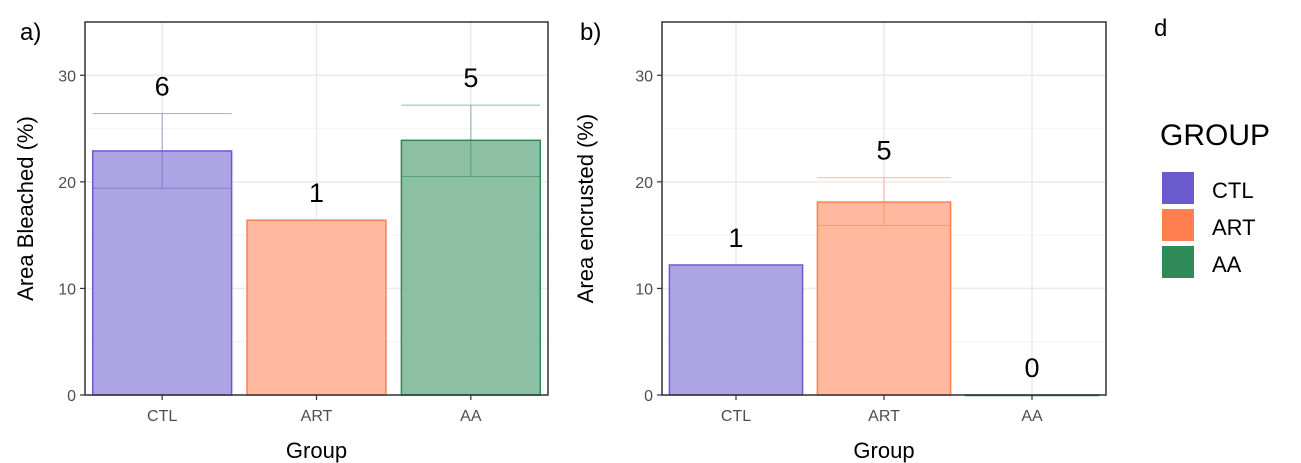 The width and height of the screenshot is (1301, 463). I want to click on legend-label-aa: AA, so click(1227, 264).